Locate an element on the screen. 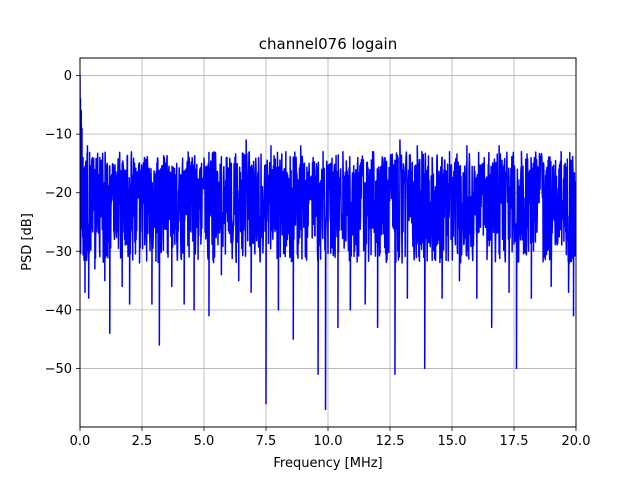 The width and height of the screenshot is (640, 480). y-tick-label: −20 is located at coordinates (58, 193).